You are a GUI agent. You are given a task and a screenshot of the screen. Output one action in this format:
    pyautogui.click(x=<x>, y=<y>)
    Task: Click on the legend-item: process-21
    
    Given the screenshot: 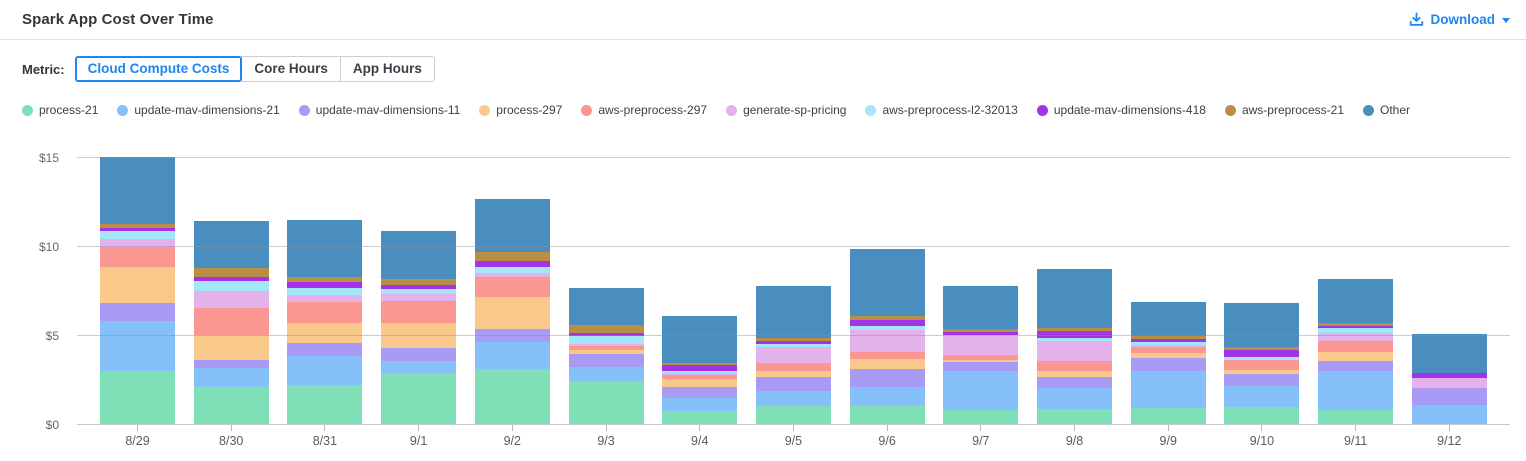 What is the action you would take?
    pyautogui.click(x=60, y=110)
    